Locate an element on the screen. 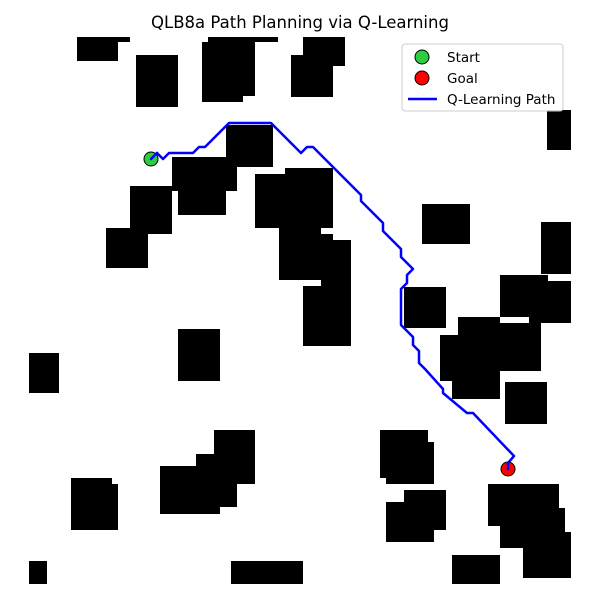 This screenshot has height=600, width=600. legend: Start Goal Q-Learning Path is located at coordinates (482, 77).